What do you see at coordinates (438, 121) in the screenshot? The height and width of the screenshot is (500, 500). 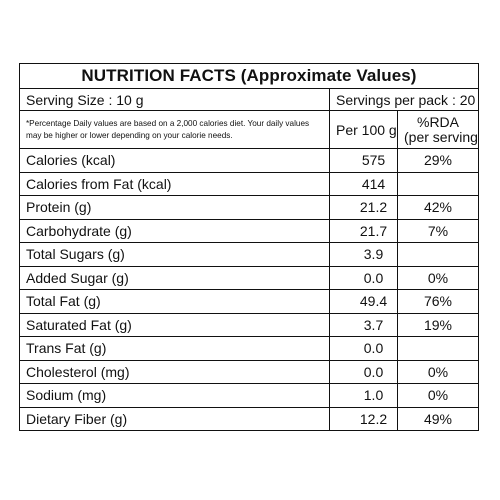 I see `rda-header-line1: %RDA` at bounding box center [438, 121].